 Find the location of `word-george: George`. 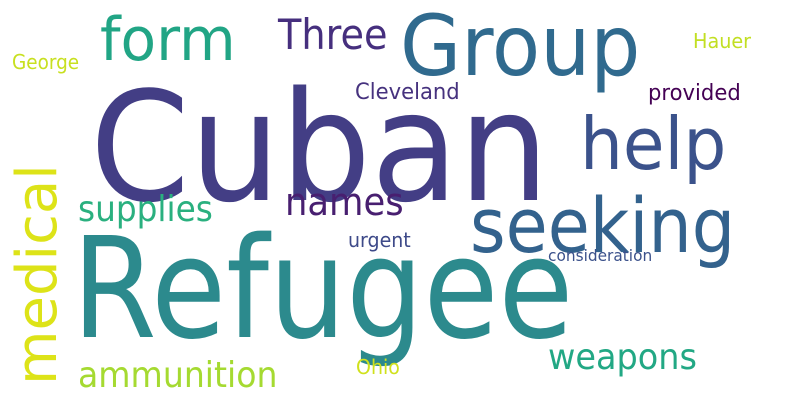

word-george: George is located at coordinates (46, 62).